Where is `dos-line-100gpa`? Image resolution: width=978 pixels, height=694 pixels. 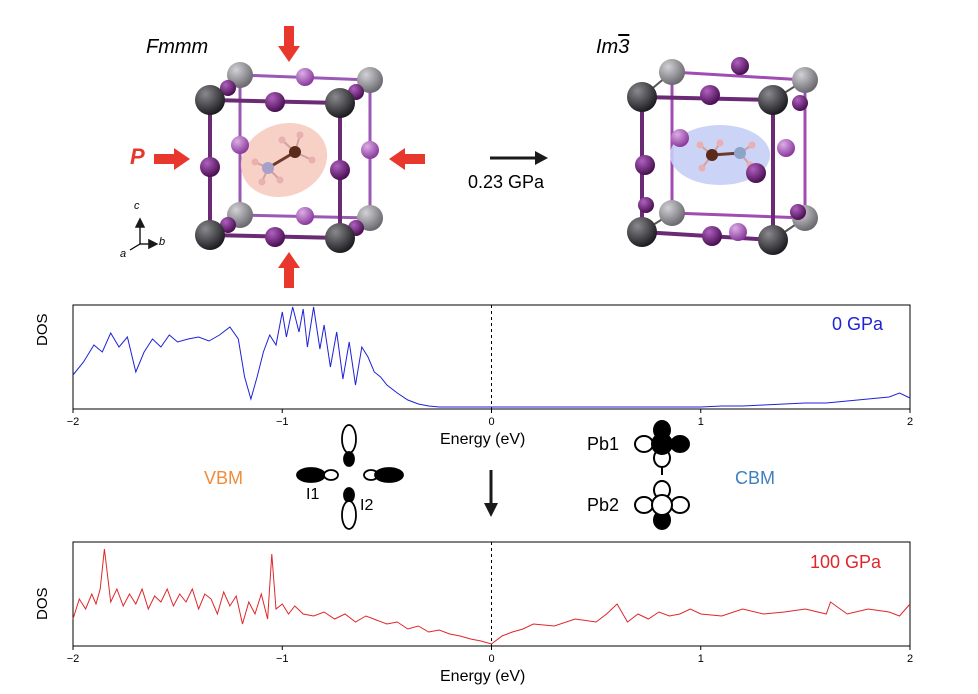 dos-line-100gpa is located at coordinates (491, 596).